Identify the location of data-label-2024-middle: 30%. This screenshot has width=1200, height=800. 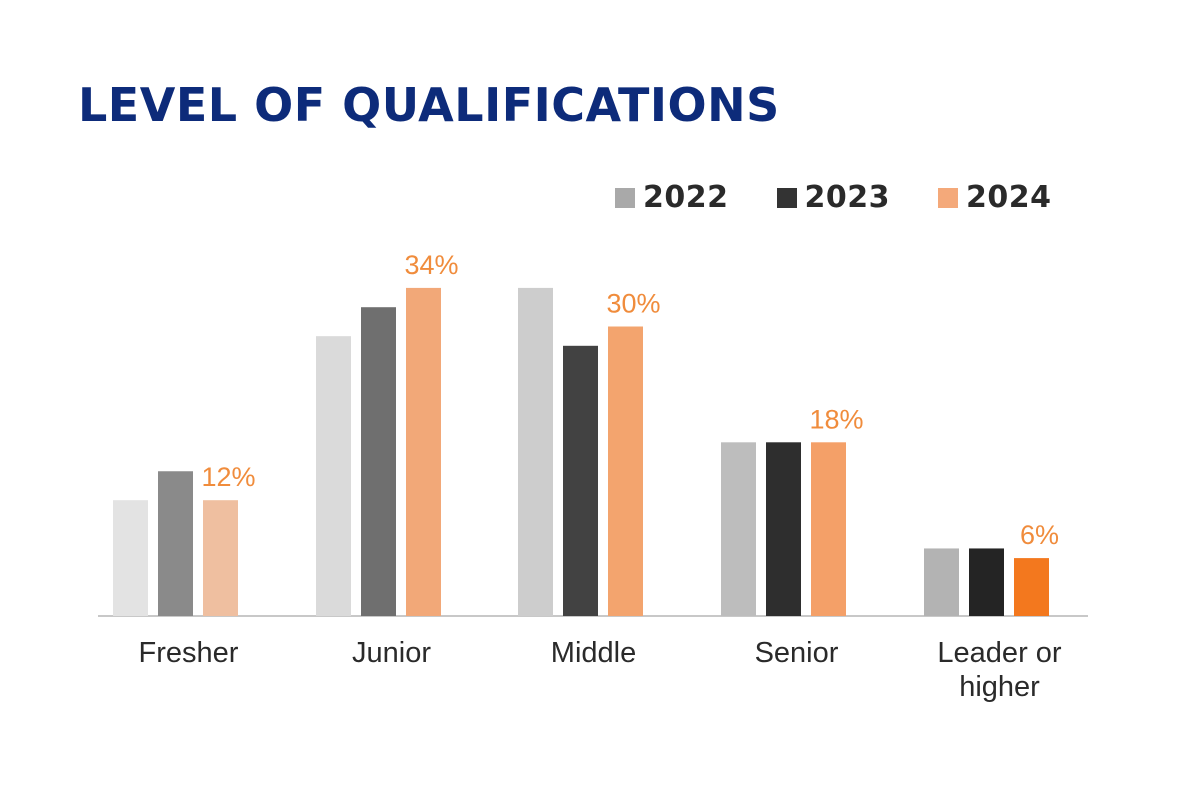
(633, 304).